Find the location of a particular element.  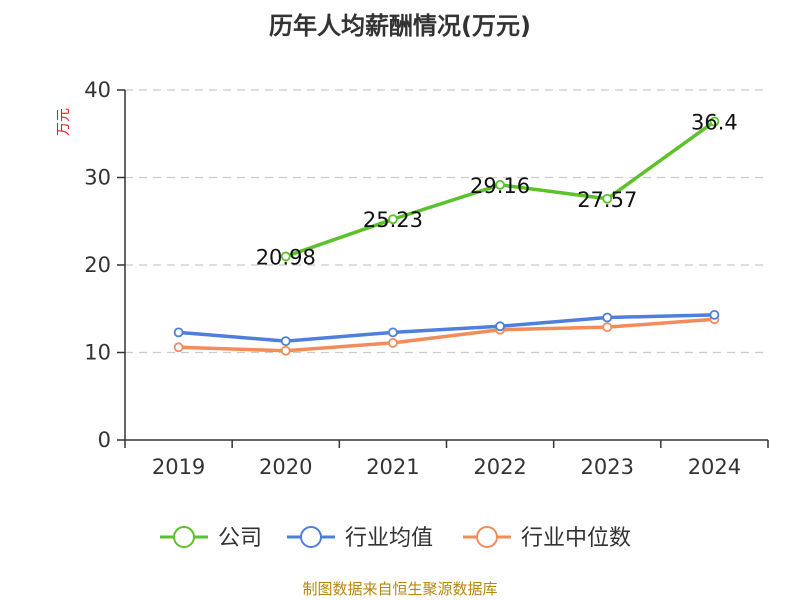

x-tick-label: 2019 is located at coordinates (178, 467).